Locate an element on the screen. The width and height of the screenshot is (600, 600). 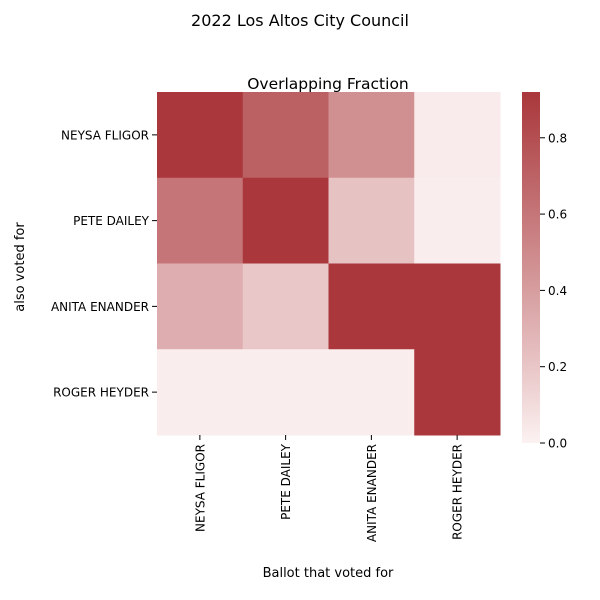
y-axis-label: also voted for is located at coordinates (20, 267).